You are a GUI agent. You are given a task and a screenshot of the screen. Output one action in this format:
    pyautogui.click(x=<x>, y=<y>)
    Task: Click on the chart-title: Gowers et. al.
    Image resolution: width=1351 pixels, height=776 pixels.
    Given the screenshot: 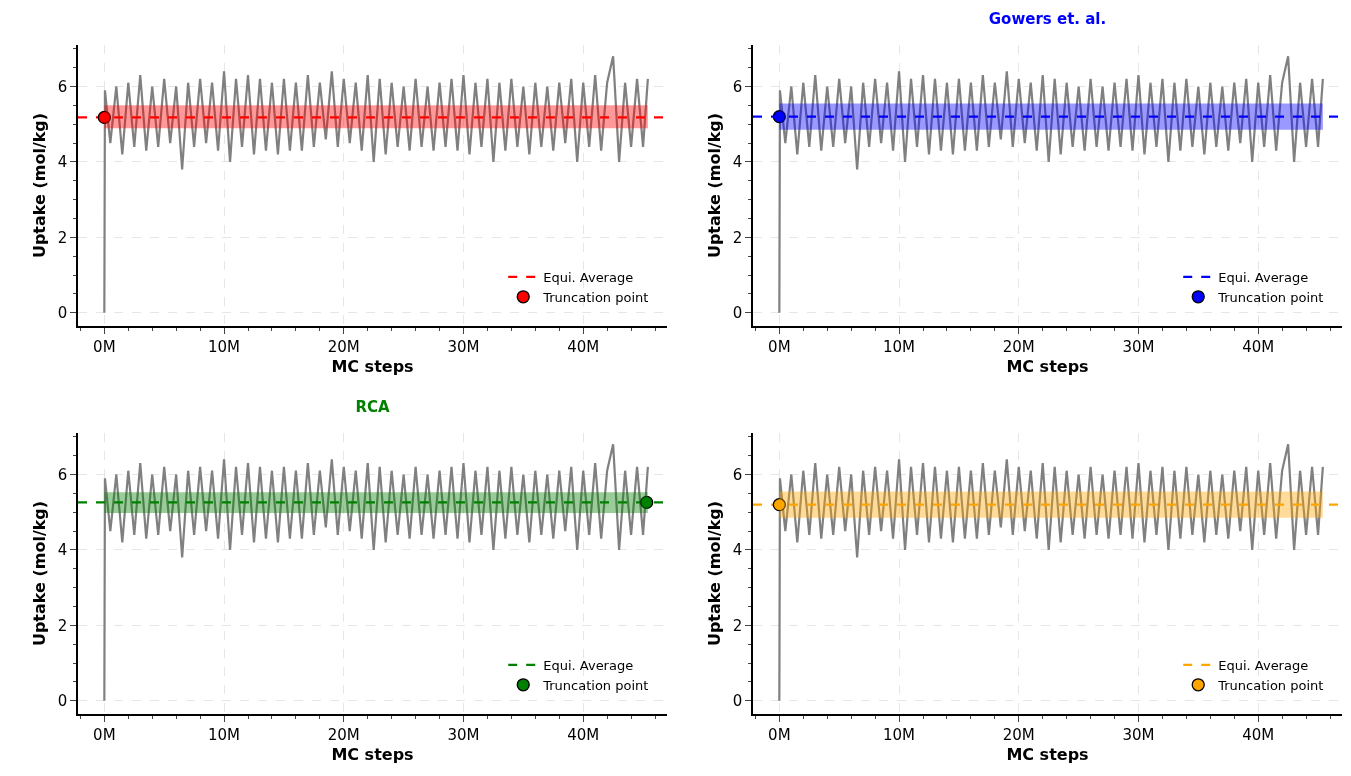 What is the action you would take?
    pyautogui.click(x=1047, y=19)
    